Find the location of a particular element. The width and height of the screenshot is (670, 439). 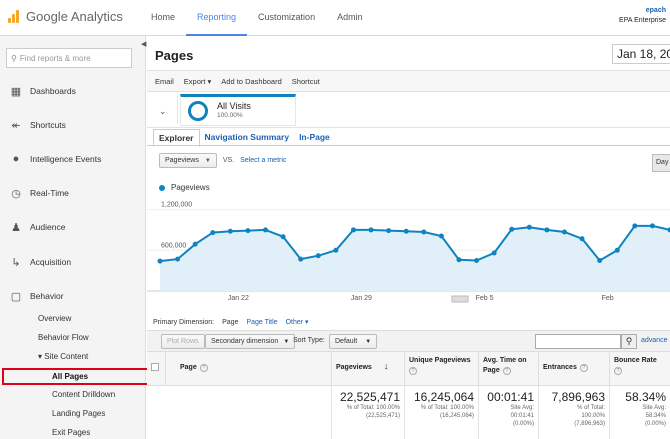

column-entrances: Entrances? is located at coordinates (573, 369).